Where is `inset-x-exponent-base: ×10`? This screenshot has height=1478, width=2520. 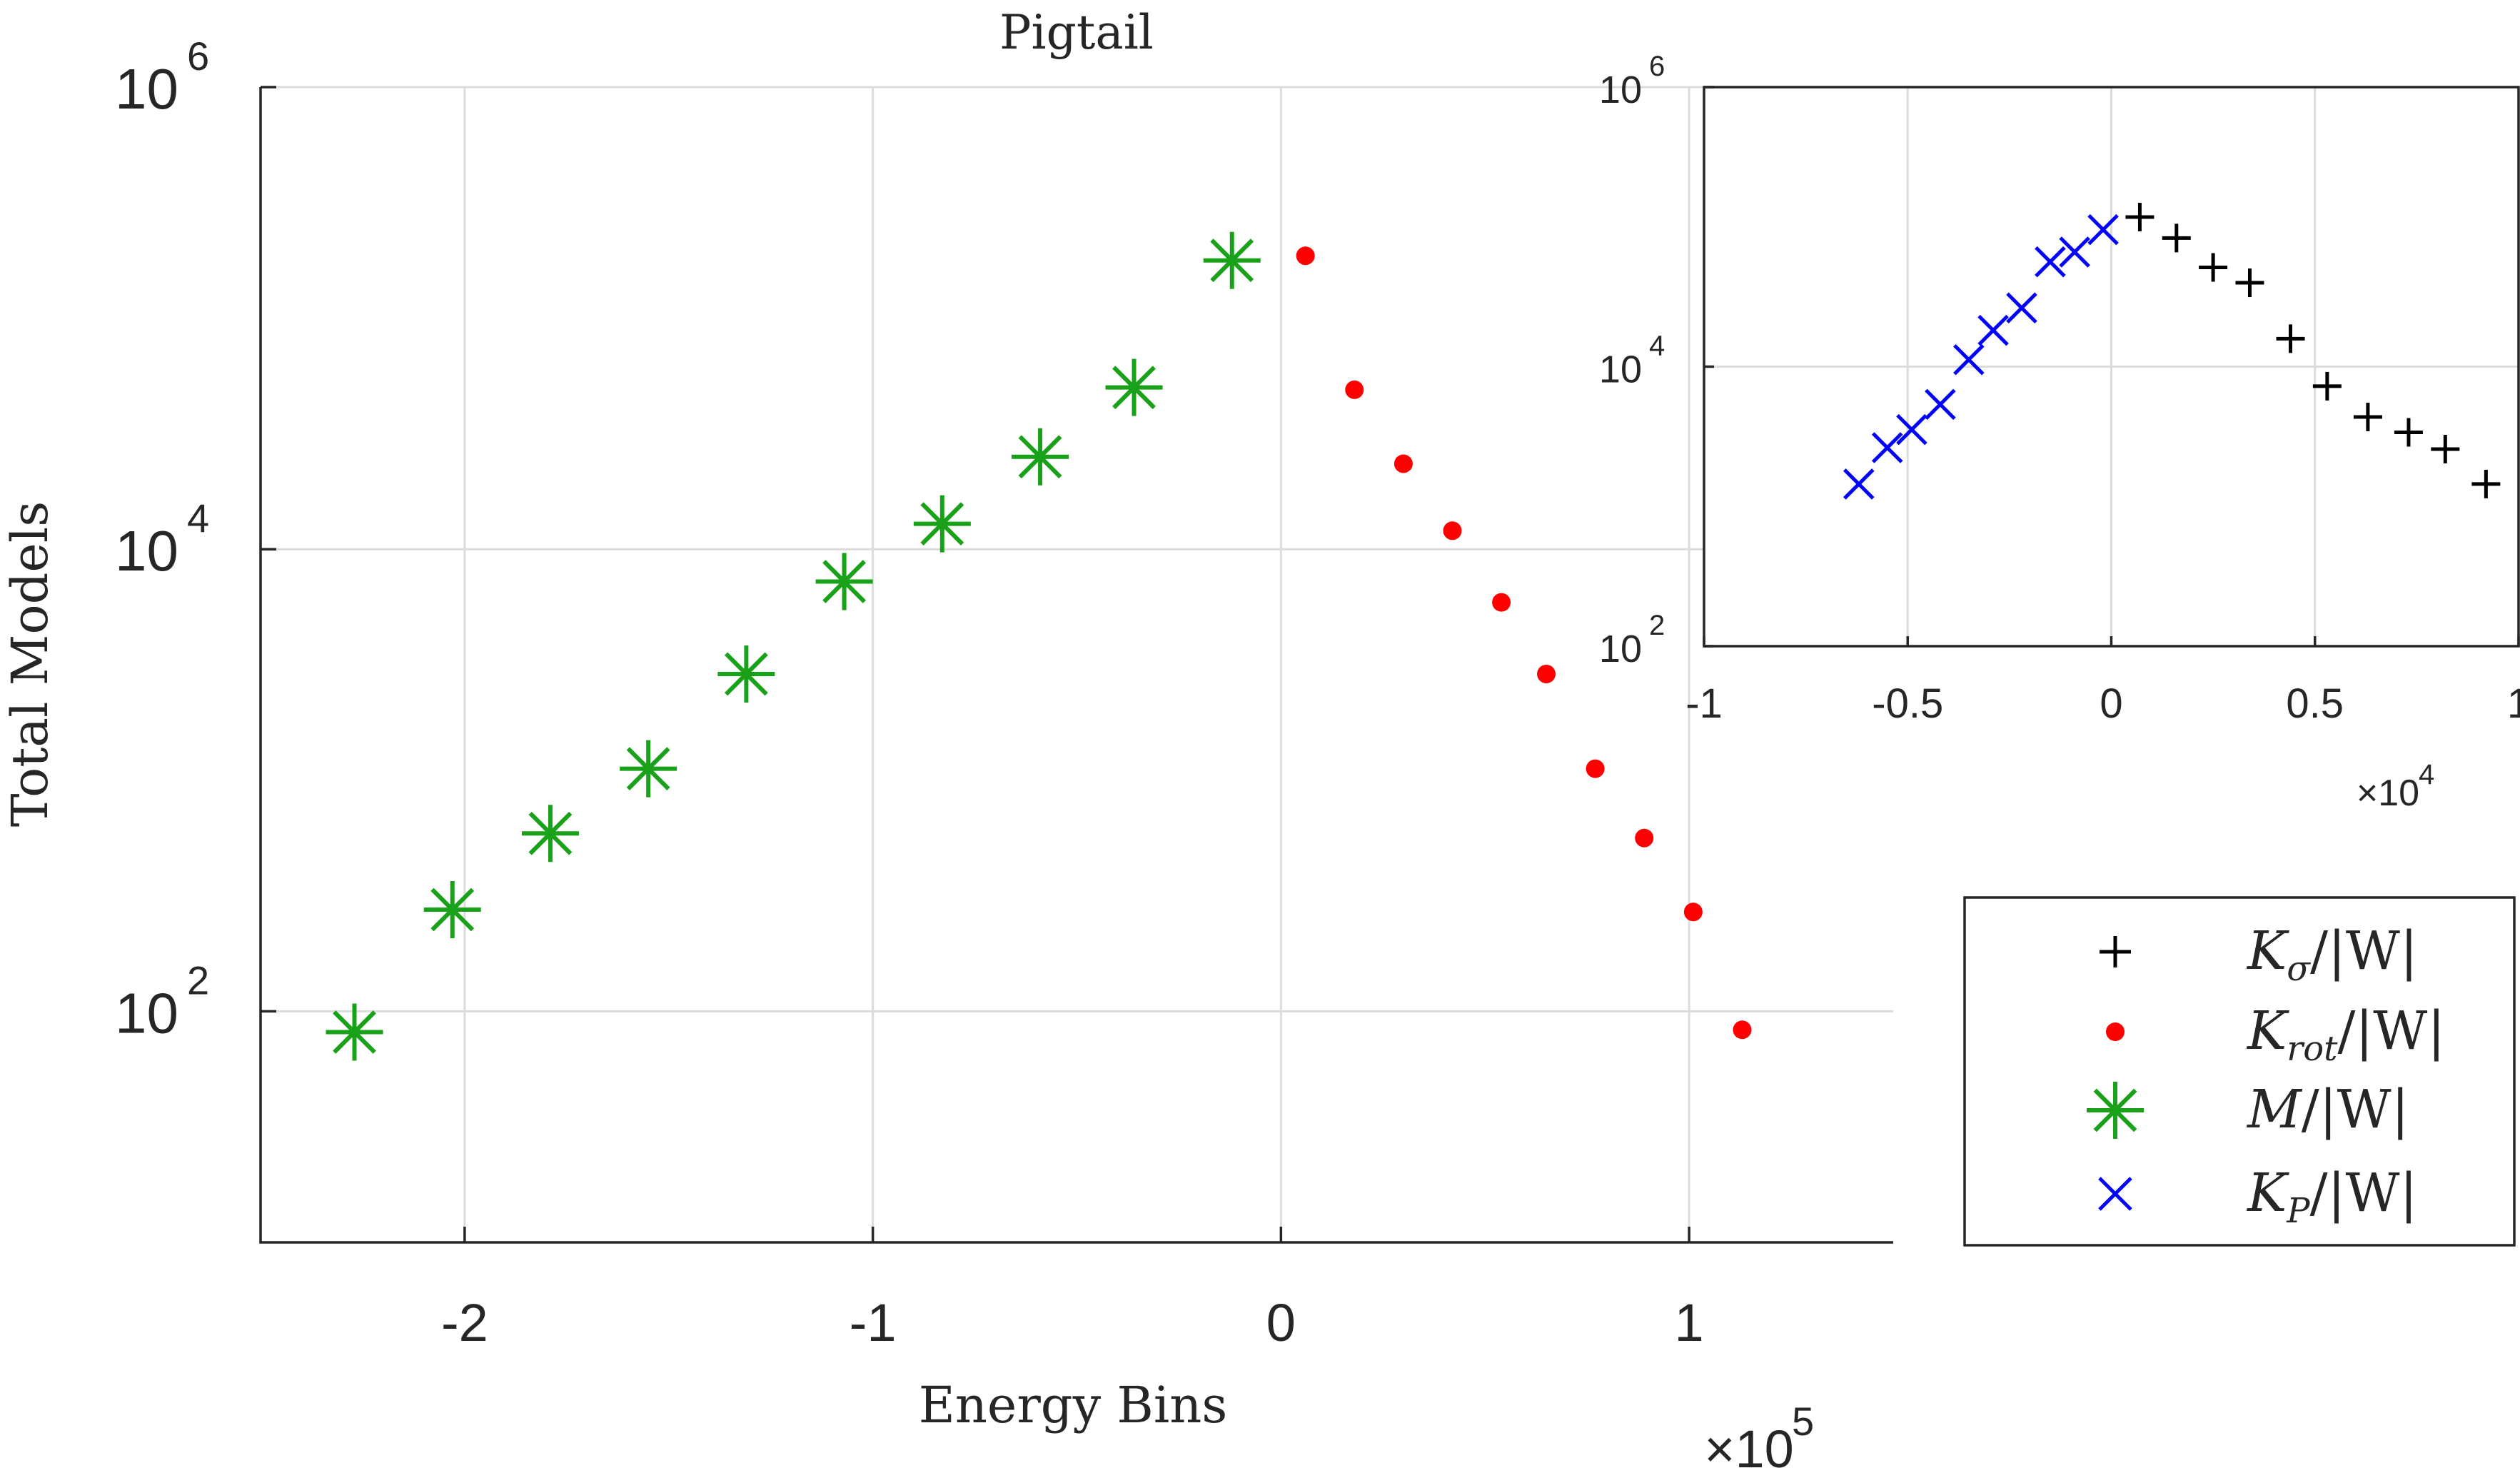 inset-x-exponent-base: ×10 is located at coordinates (2388, 793).